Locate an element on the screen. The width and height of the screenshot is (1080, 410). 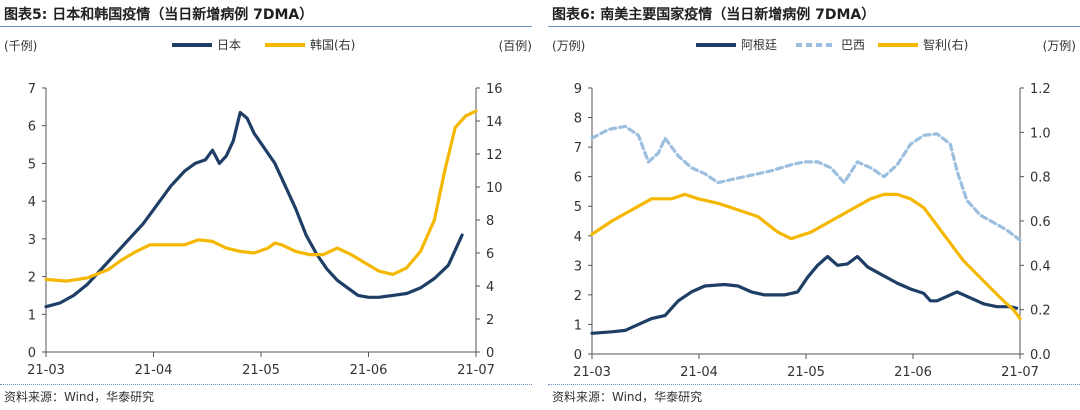
y-right-tick-label: 0.0 is located at coordinates (1040, 355).